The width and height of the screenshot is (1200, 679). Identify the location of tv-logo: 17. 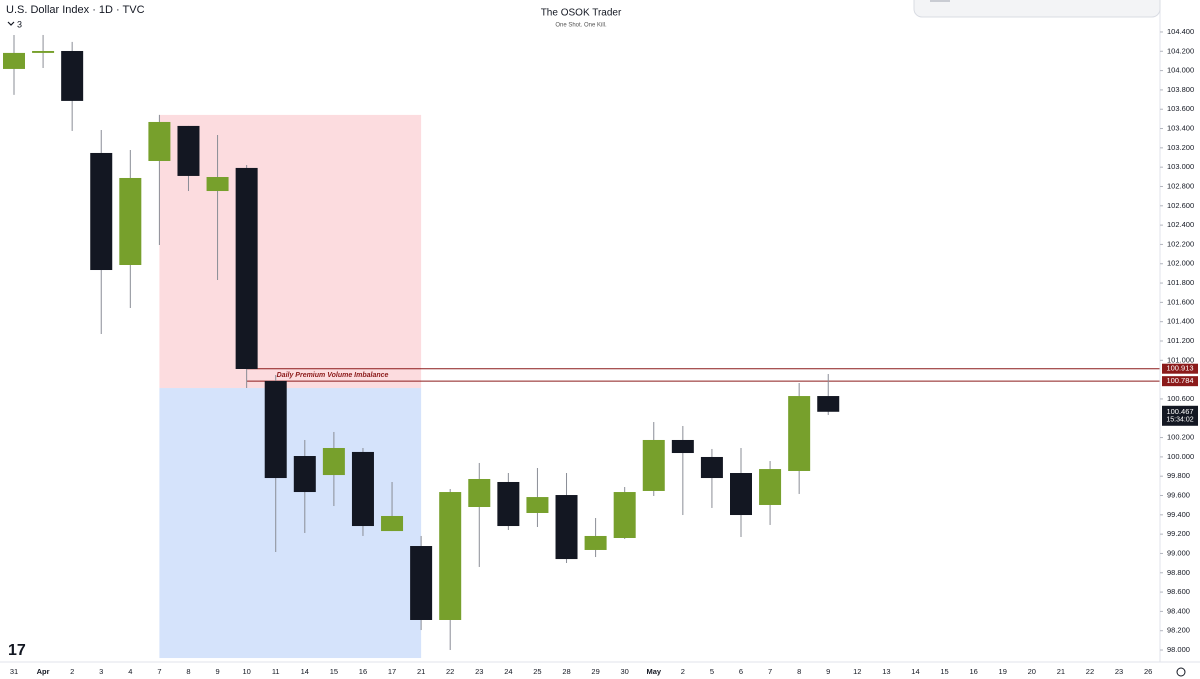
(17, 650).